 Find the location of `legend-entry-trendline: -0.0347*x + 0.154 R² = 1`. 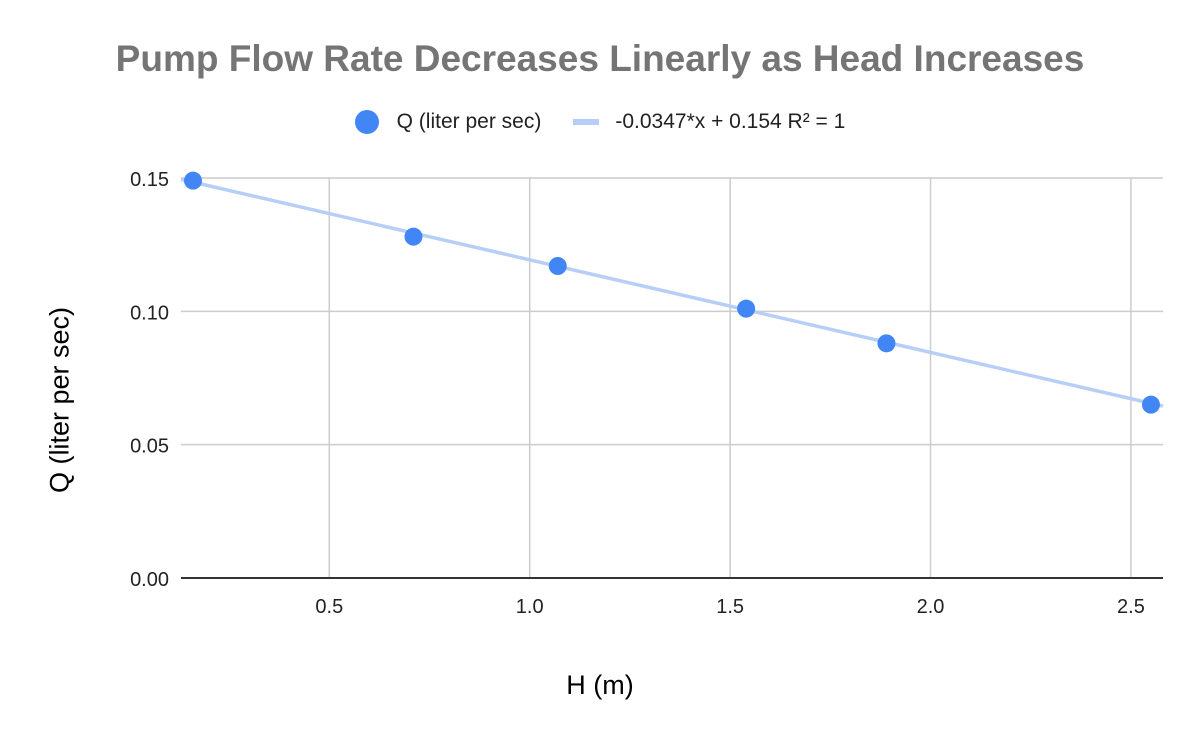

legend-entry-trendline: -0.0347*x + 0.154 R² = 1 is located at coordinates (709, 122).